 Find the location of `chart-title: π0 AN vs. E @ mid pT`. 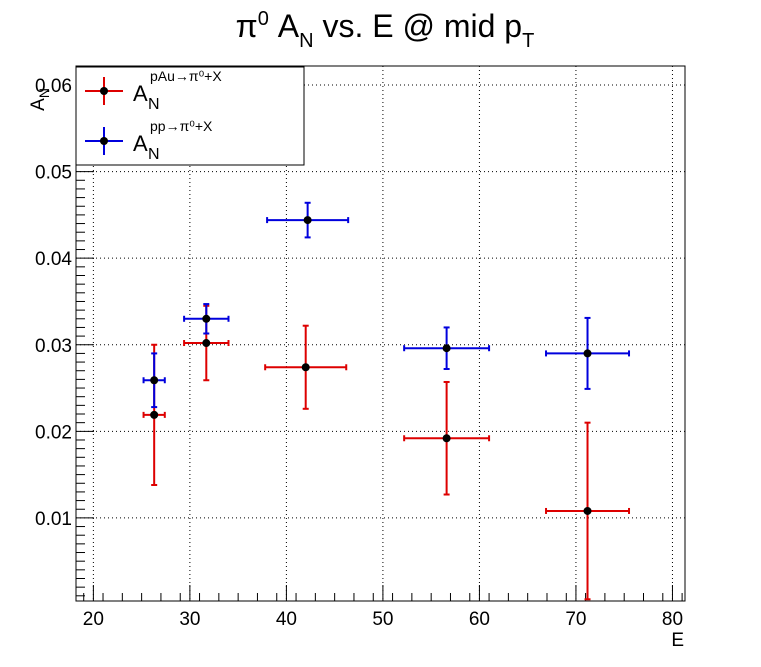

chart-title: π0 AN vs. E @ mid pT is located at coordinates (385, 30).